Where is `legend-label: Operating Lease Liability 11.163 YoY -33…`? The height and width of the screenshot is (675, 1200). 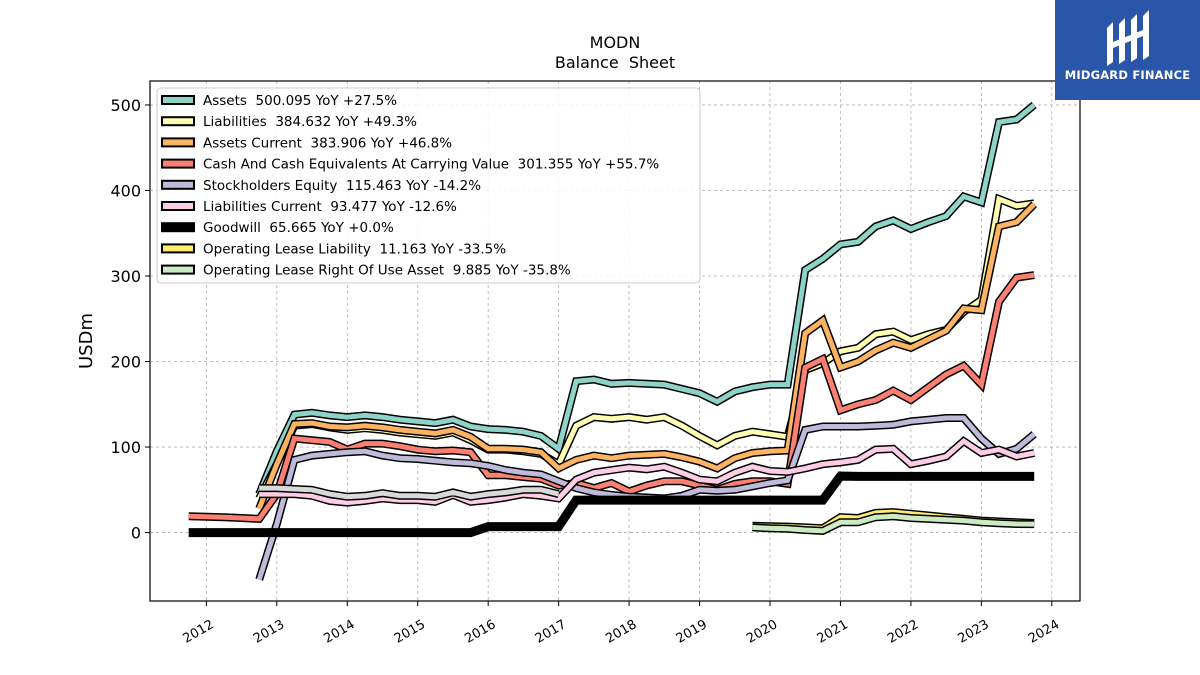 legend-label: Operating Lease Liability 11.163 YoY -33… is located at coordinates (354, 249).